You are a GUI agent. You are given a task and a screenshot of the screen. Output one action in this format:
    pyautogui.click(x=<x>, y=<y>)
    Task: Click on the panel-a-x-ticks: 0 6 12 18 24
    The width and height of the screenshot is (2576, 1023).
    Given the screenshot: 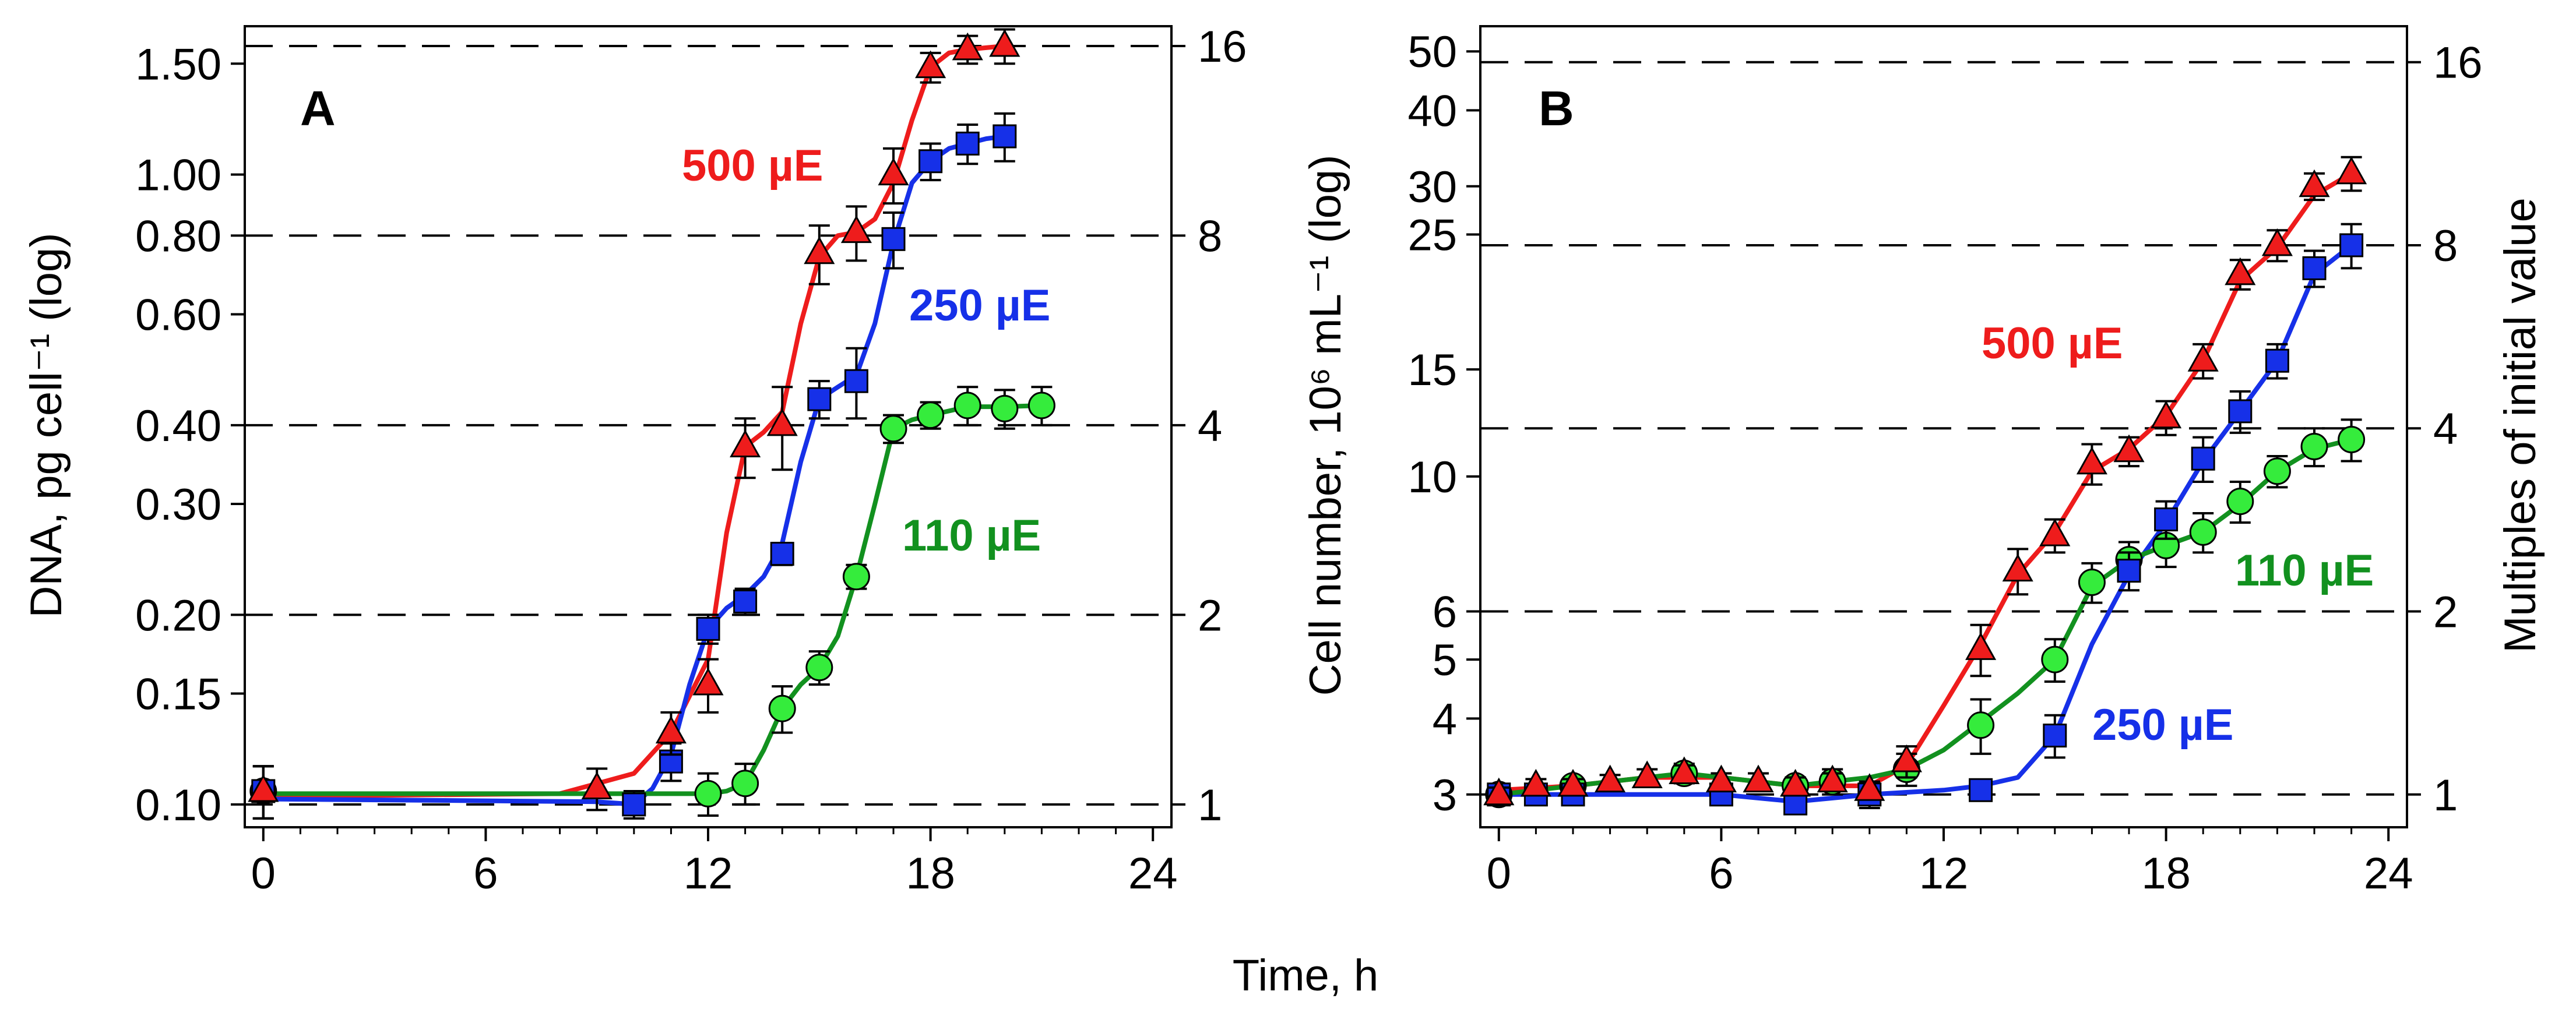 What is the action you would take?
    pyautogui.click(x=714, y=862)
    